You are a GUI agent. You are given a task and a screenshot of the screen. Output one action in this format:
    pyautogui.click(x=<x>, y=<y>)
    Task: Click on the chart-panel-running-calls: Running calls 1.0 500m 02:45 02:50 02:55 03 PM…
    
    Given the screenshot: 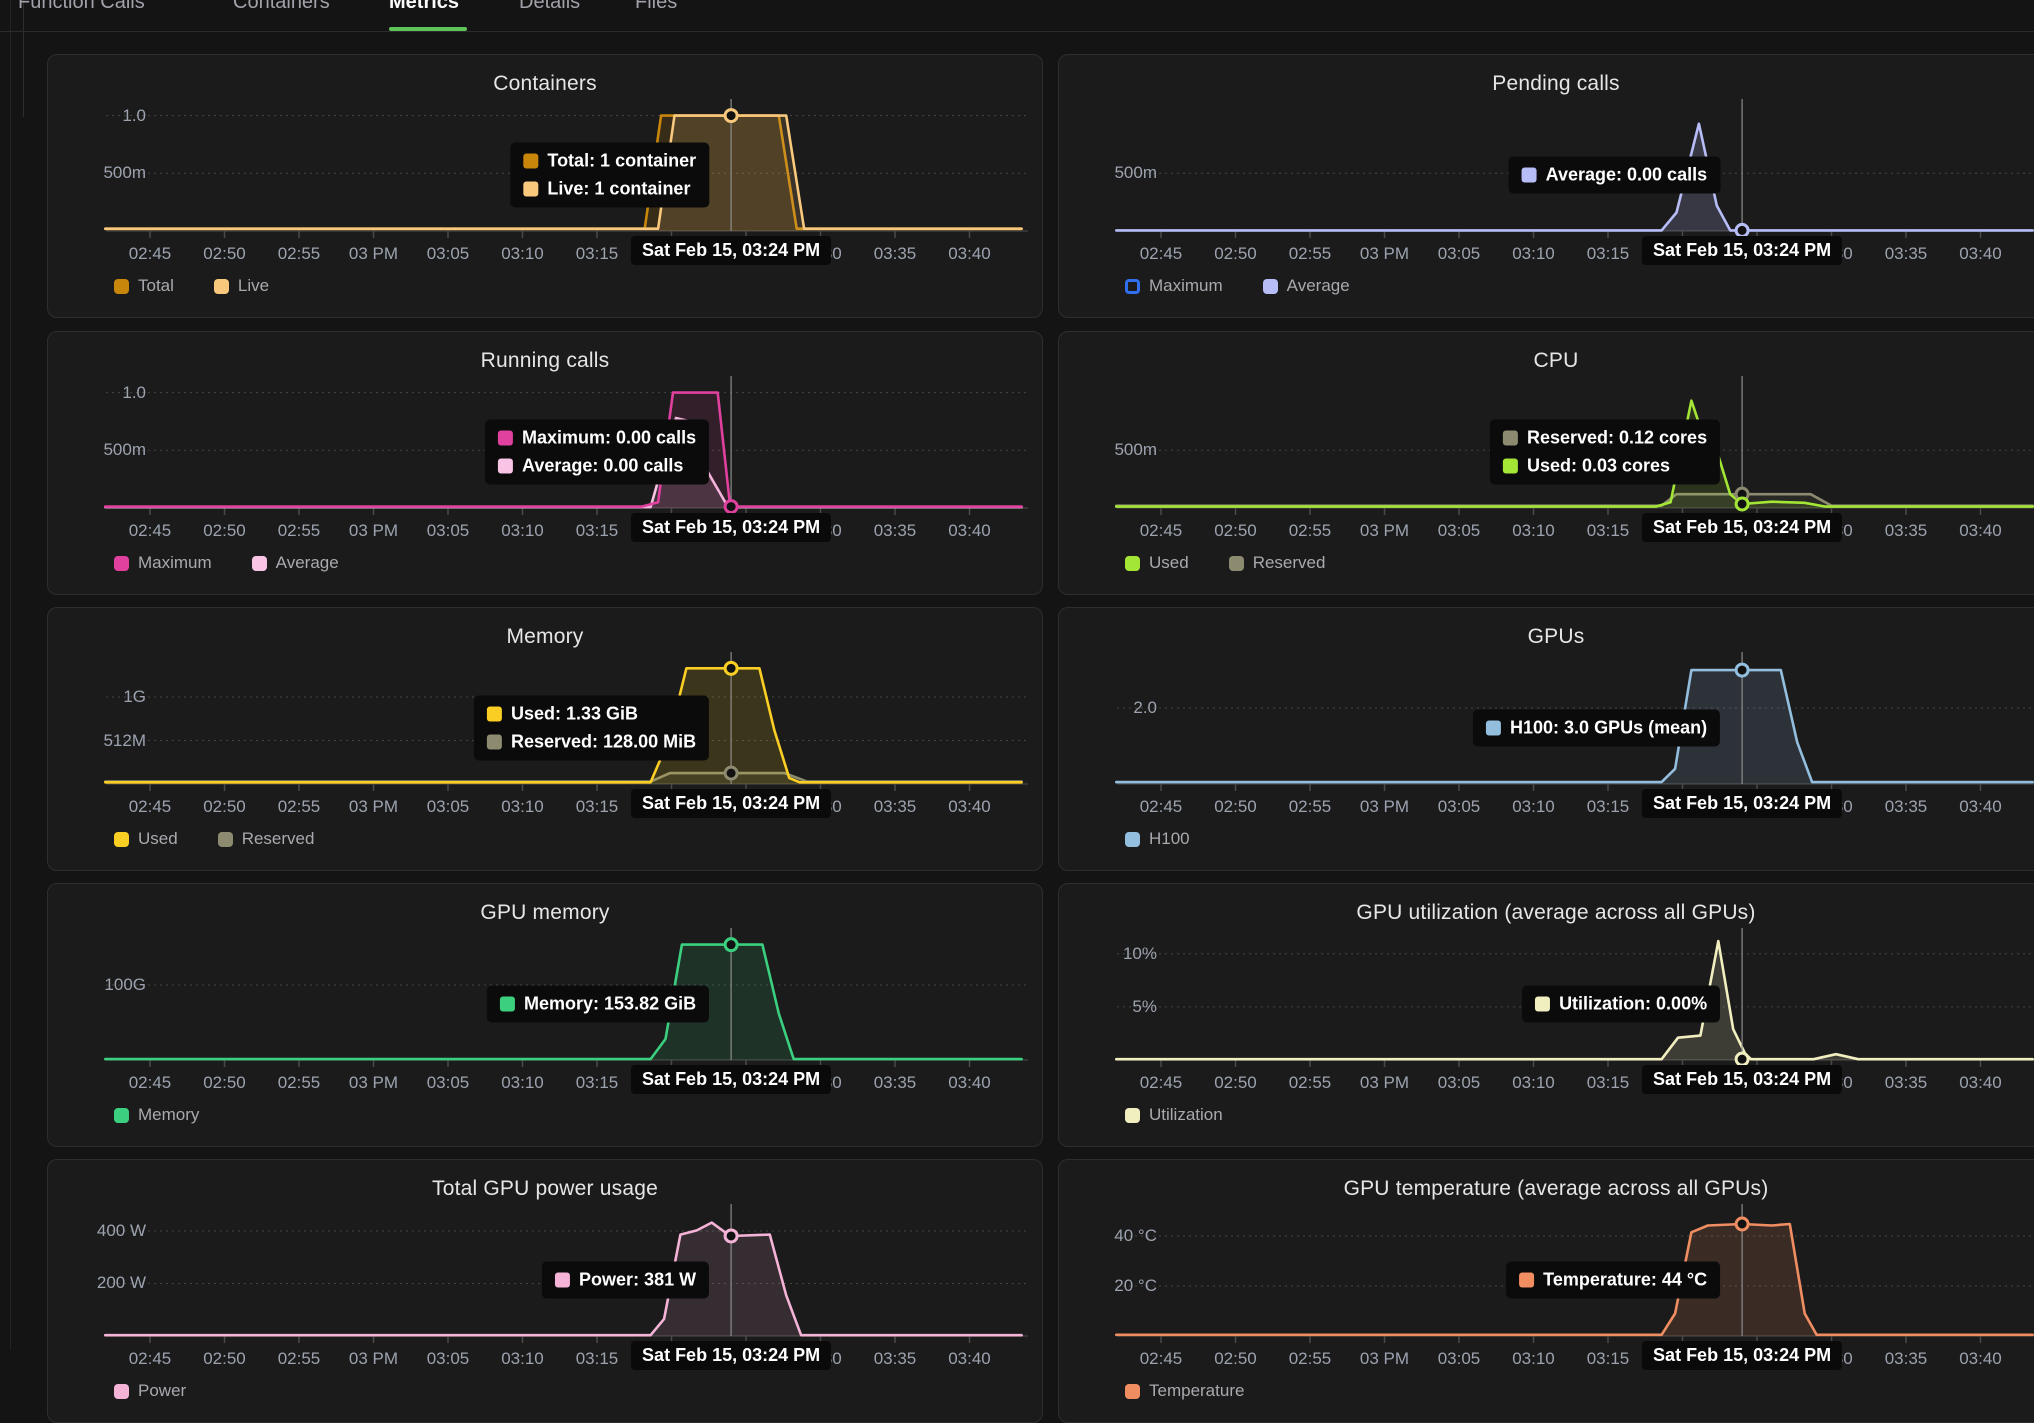 What is the action you would take?
    pyautogui.click(x=545, y=463)
    